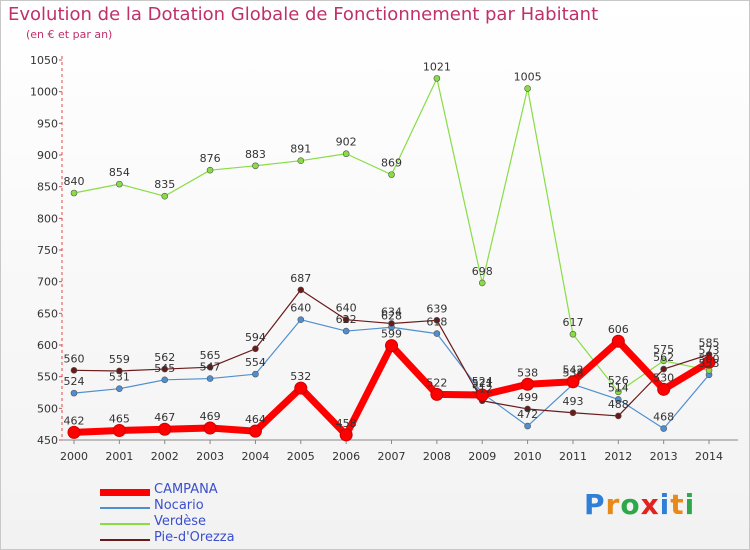 Image resolution: width=750 pixels, height=550 pixels. What do you see at coordinates (47, 187) in the screenshot?
I see `y-tick-label: 850` at bounding box center [47, 187].